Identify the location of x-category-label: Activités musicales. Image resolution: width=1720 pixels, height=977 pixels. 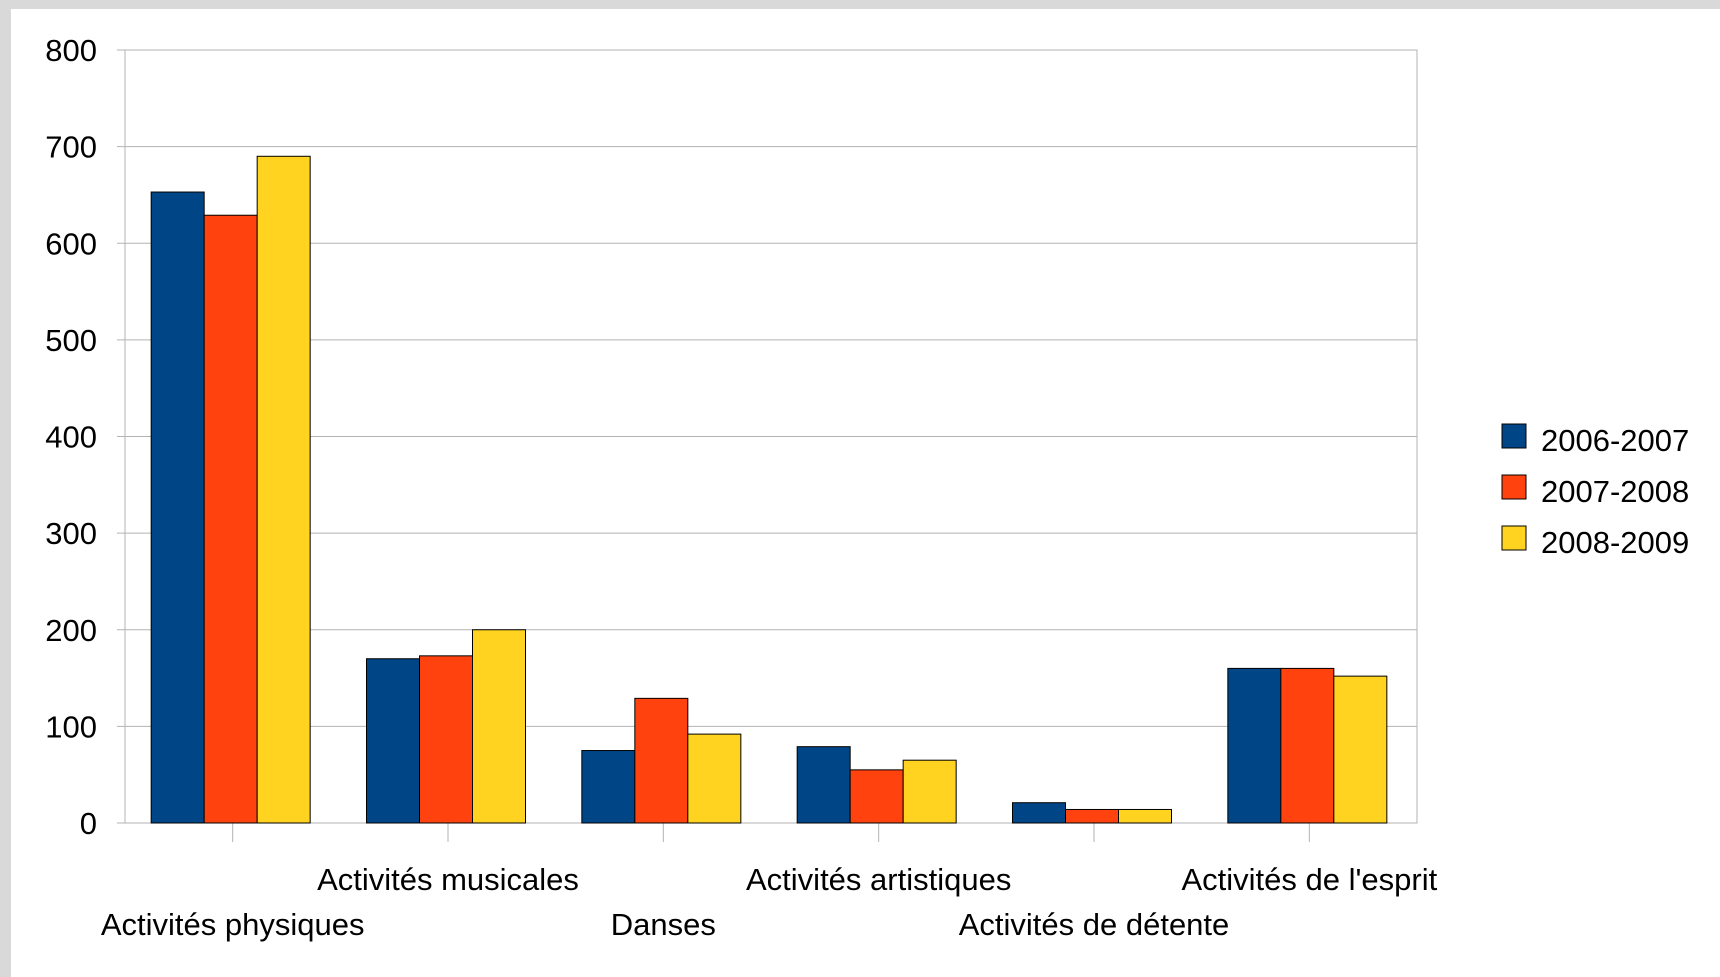
(448, 879).